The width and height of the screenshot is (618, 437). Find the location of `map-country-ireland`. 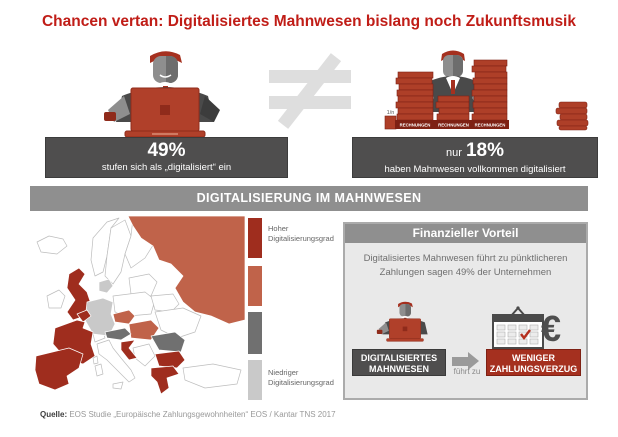

map-country-ireland is located at coordinates (56, 299).